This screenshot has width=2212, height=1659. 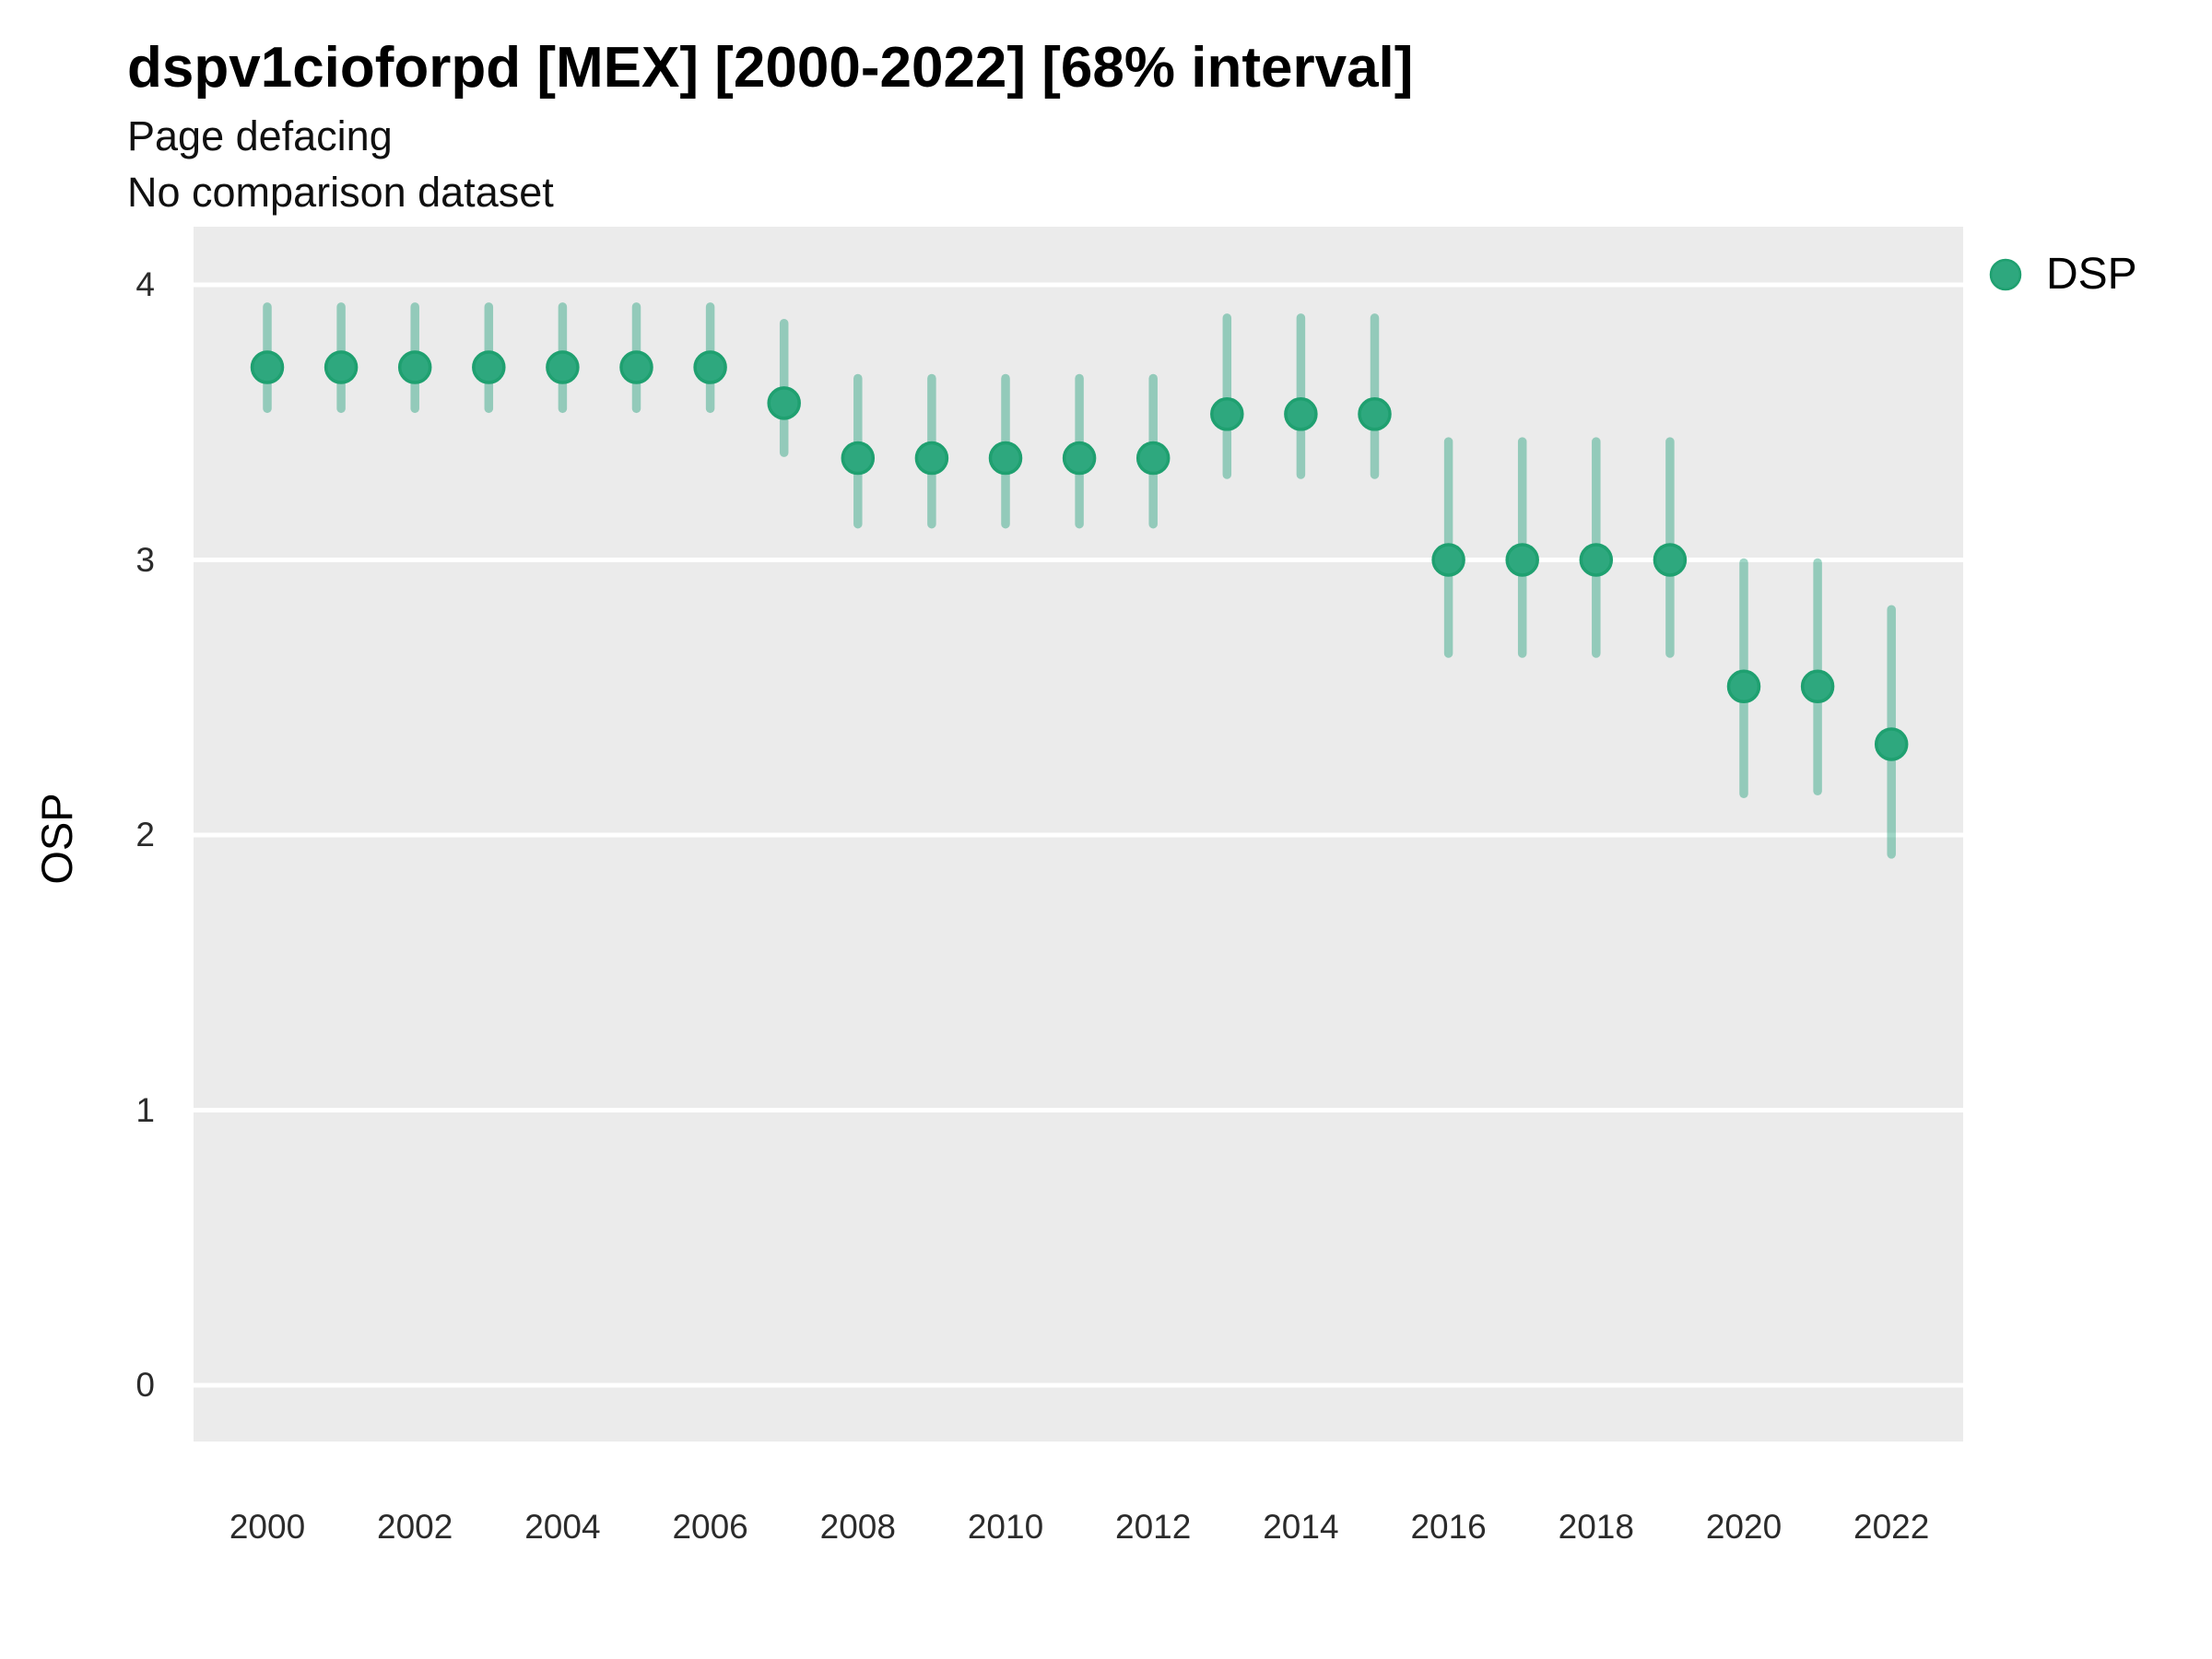 I want to click on data-point-2003, so click(x=489, y=367).